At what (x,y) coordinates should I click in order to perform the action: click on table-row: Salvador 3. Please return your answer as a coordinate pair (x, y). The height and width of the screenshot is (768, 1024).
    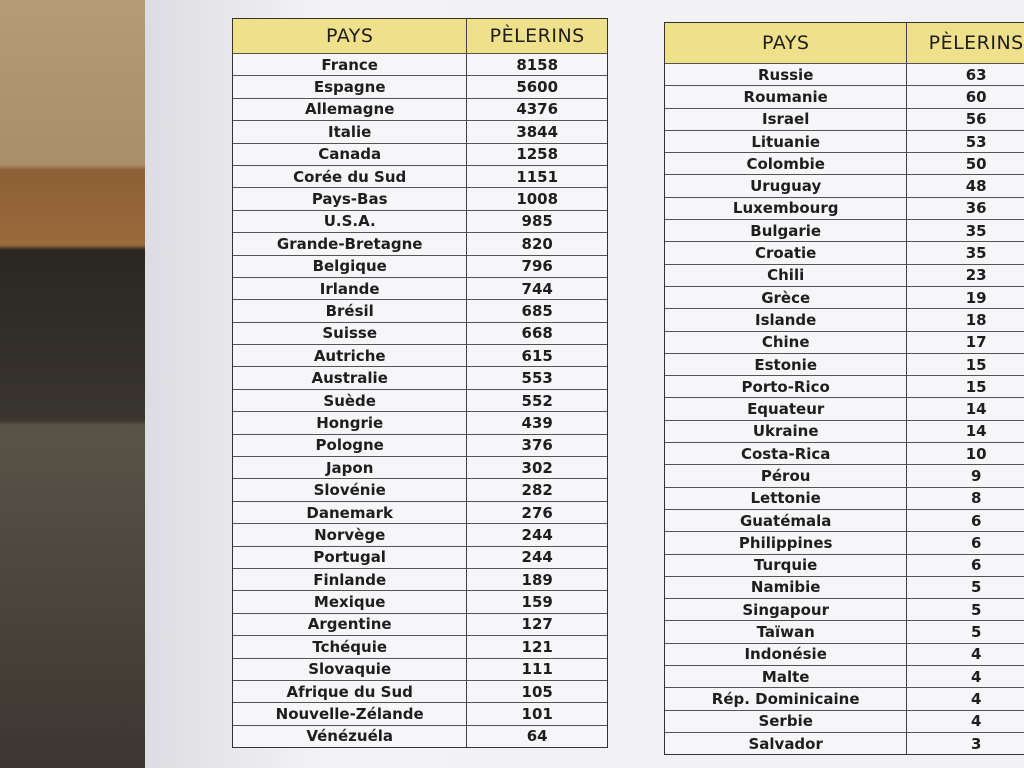
    Looking at the image, I should click on (844, 743).